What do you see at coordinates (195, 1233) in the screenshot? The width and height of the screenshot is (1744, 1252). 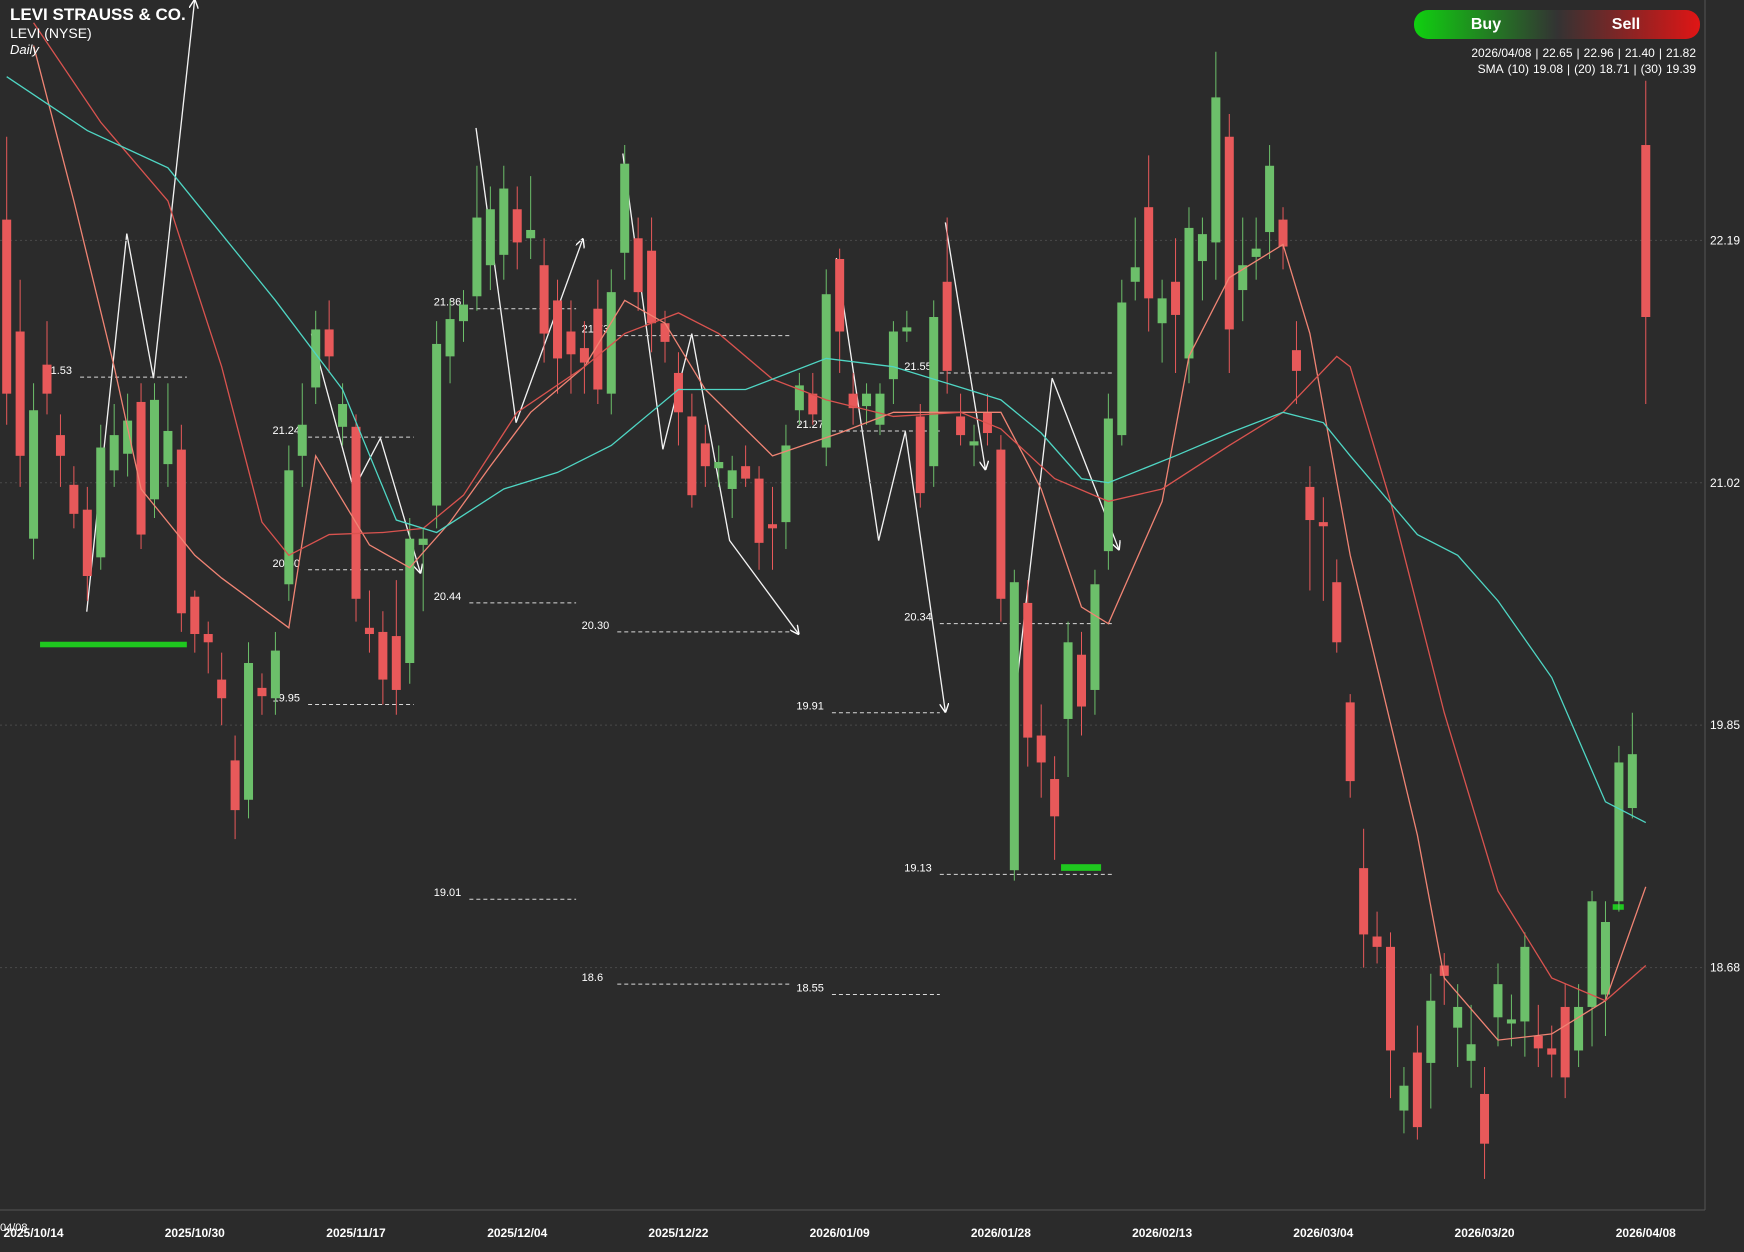 I see `x-tick-label: 2025/10/30` at bounding box center [195, 1233].